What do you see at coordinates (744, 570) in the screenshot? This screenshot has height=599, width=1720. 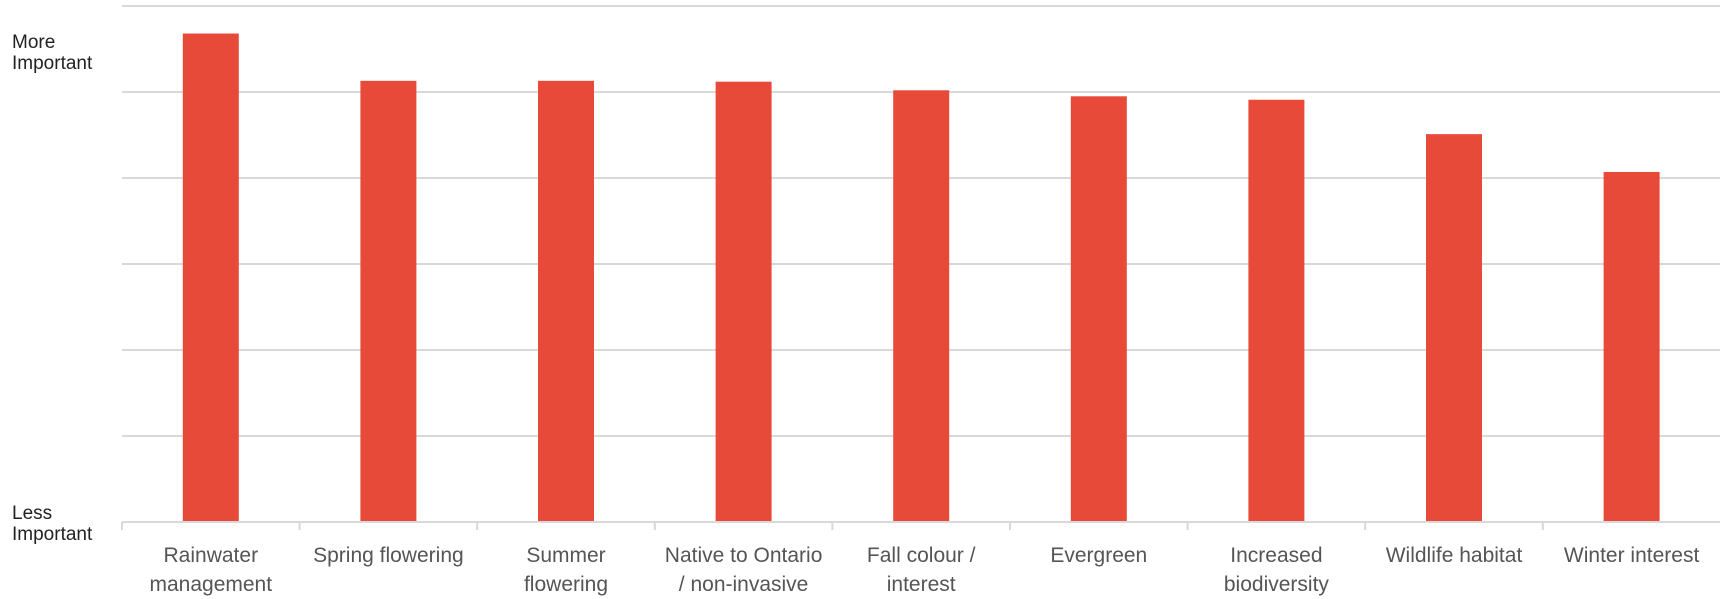 I see `x-tick-label: Native to Ontario / non-invasive` at bounding box center [744, 570].